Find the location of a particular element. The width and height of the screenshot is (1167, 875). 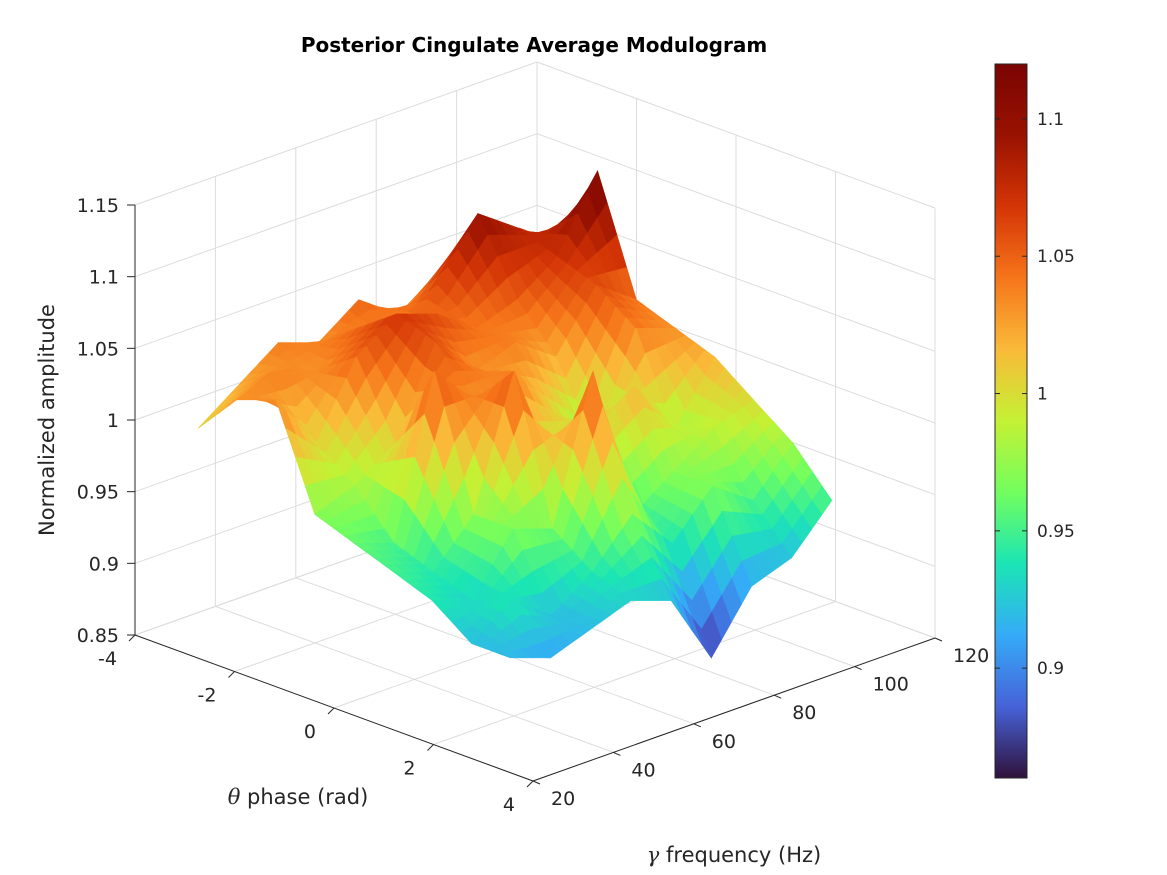

colorbar: 0.9 0.95 1 1.05 1.1 is located at coordinates (1034, 421).